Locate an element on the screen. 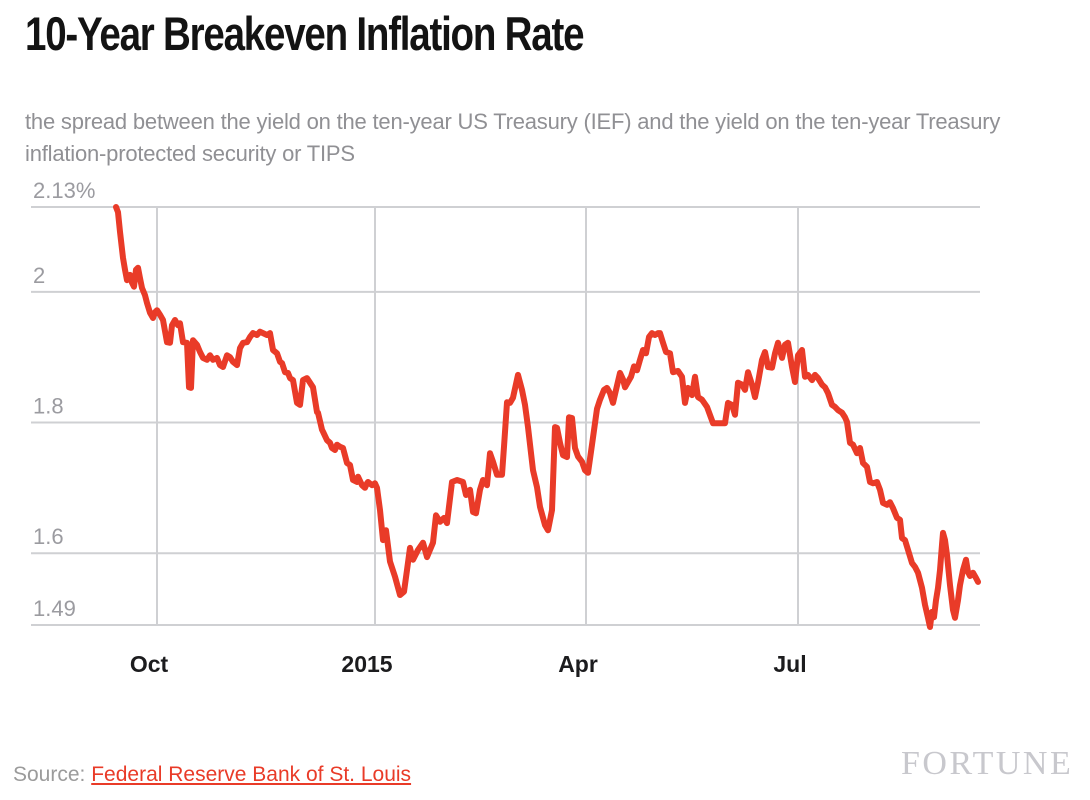  x-axis-label: Oct is located at coordinates (149, 664).